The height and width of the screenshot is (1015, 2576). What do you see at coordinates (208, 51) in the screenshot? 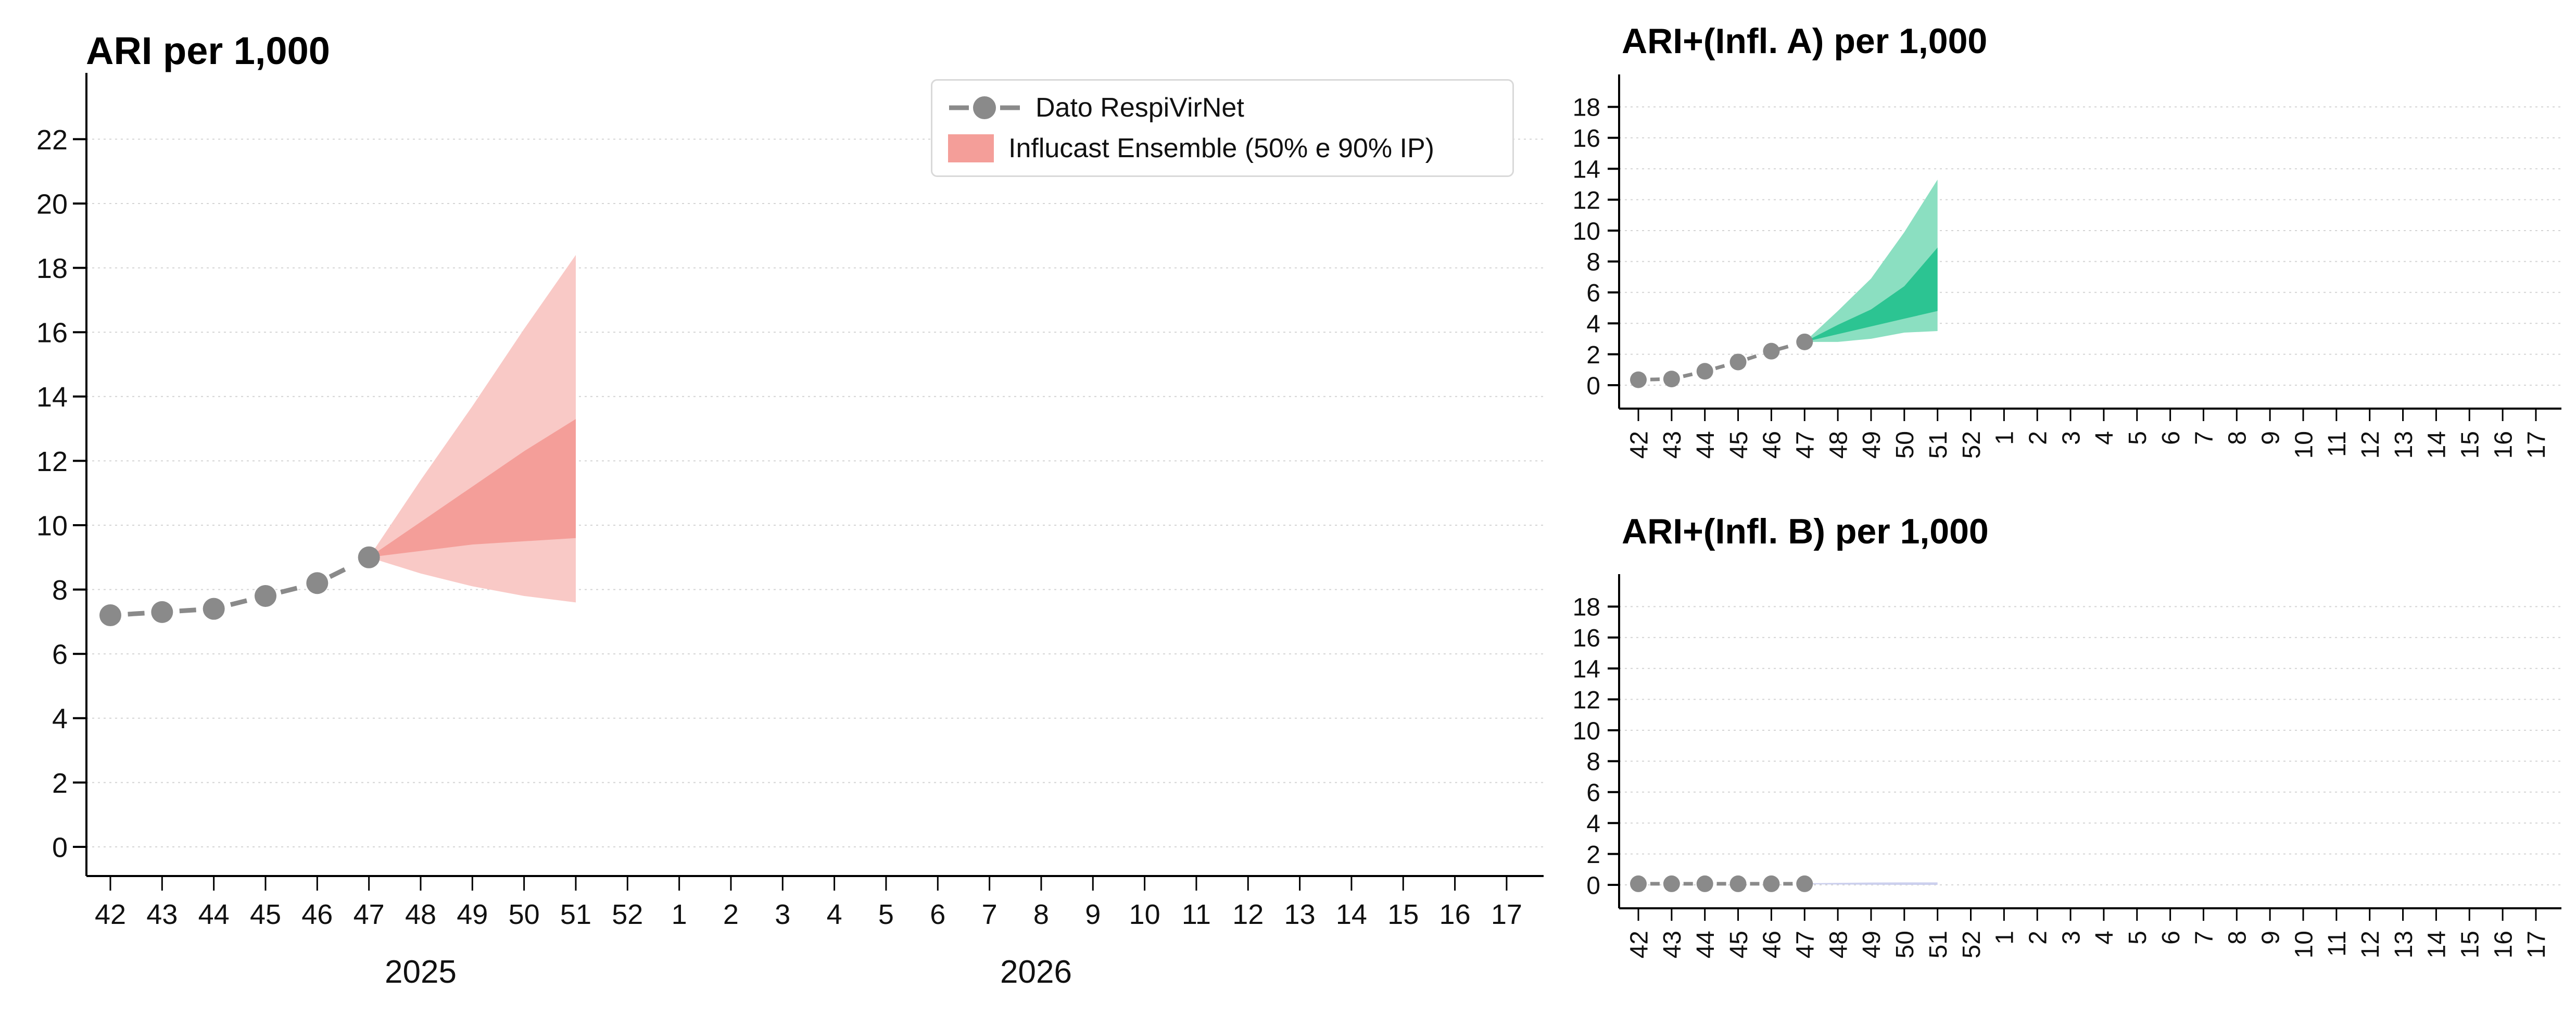
I see `main-chart-title: ARI per 1,000` at bounding box center [208, 51].